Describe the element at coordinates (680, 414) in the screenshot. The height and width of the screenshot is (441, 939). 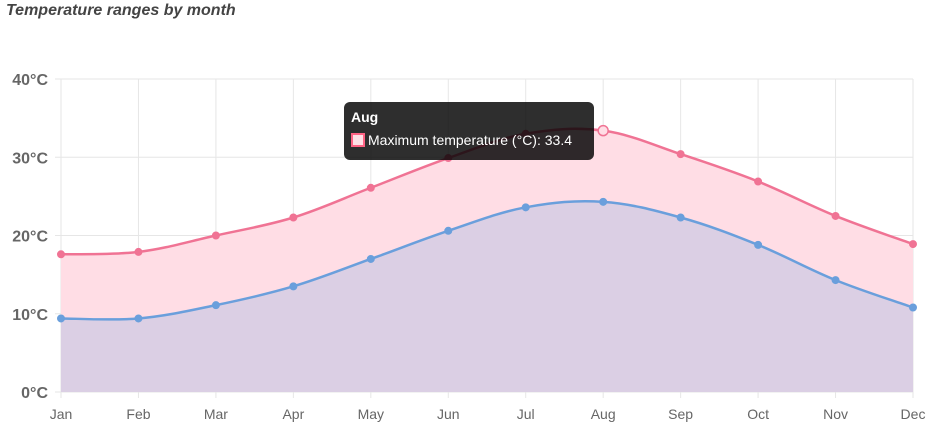
I see `x-tick-label: Sep` at that location.